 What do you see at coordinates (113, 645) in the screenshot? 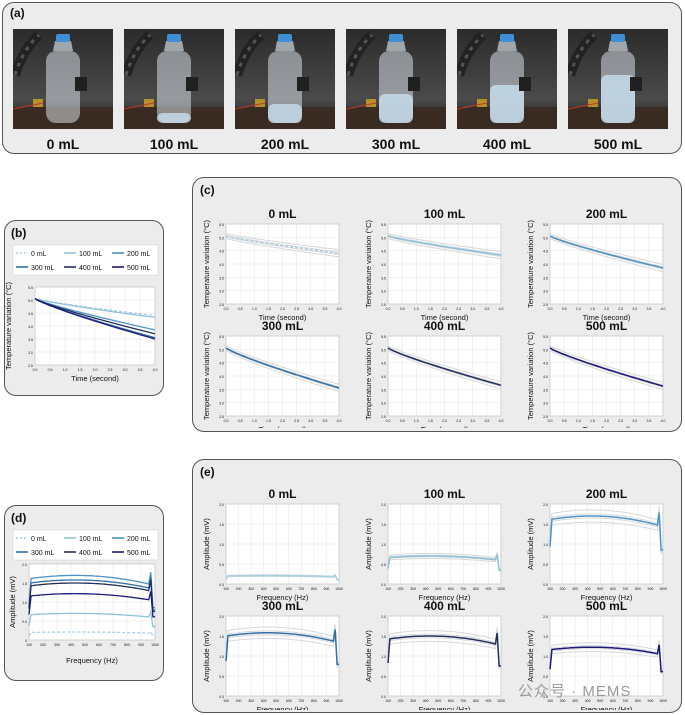
I see `x-tick-label: 700` at bounding box center [113, 645].